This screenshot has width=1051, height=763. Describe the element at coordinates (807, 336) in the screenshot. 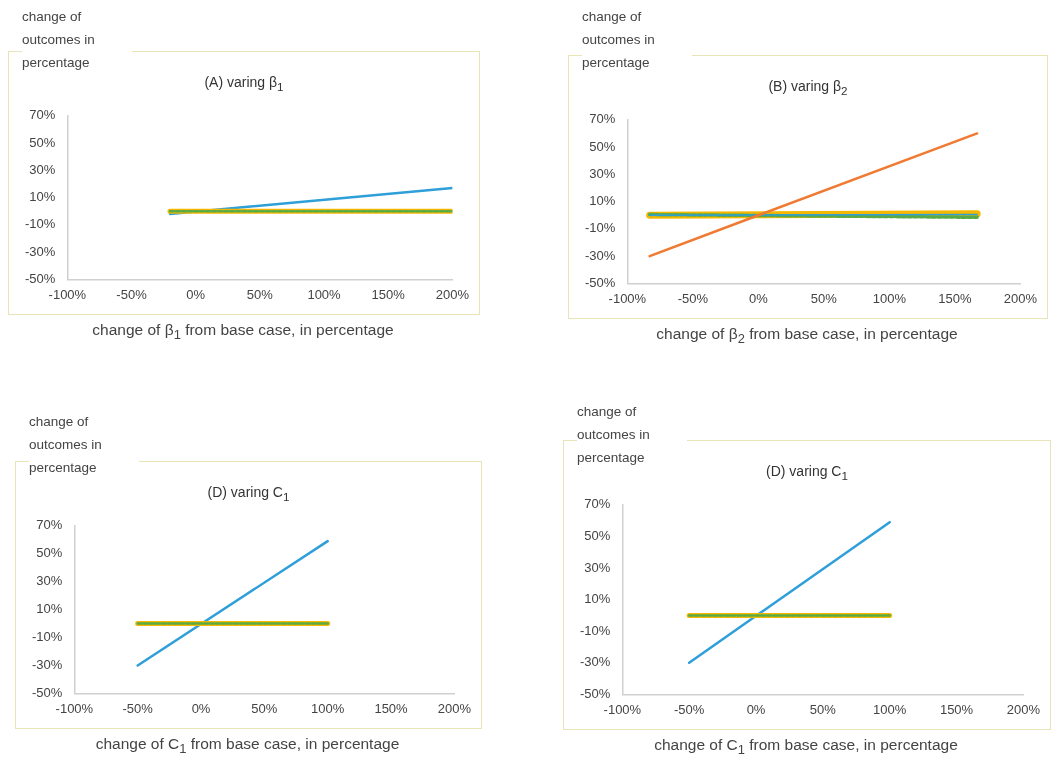

I see `x-axis-title: change of β$_{2}$ from base case, in percentage` at that location.